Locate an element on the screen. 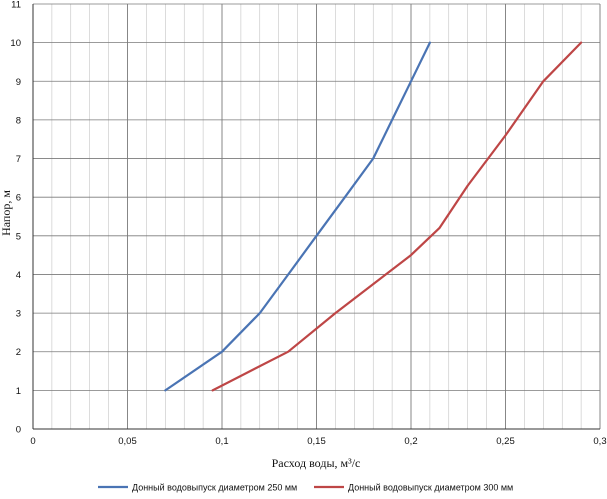 Image resolution: width=607 pixels, height=499 pixels. legend-label: Донный водовыпуск диаметром 250 мм is located at coordinates (214, 488).